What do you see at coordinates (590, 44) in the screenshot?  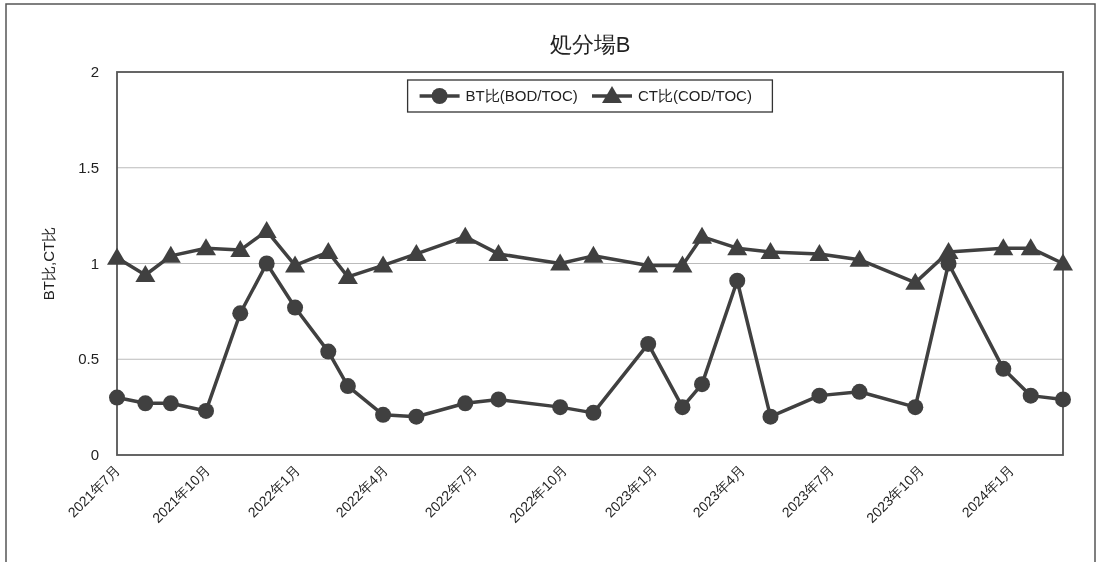 I see `chart-title: 処分場B` at bounding box center [590, 44].